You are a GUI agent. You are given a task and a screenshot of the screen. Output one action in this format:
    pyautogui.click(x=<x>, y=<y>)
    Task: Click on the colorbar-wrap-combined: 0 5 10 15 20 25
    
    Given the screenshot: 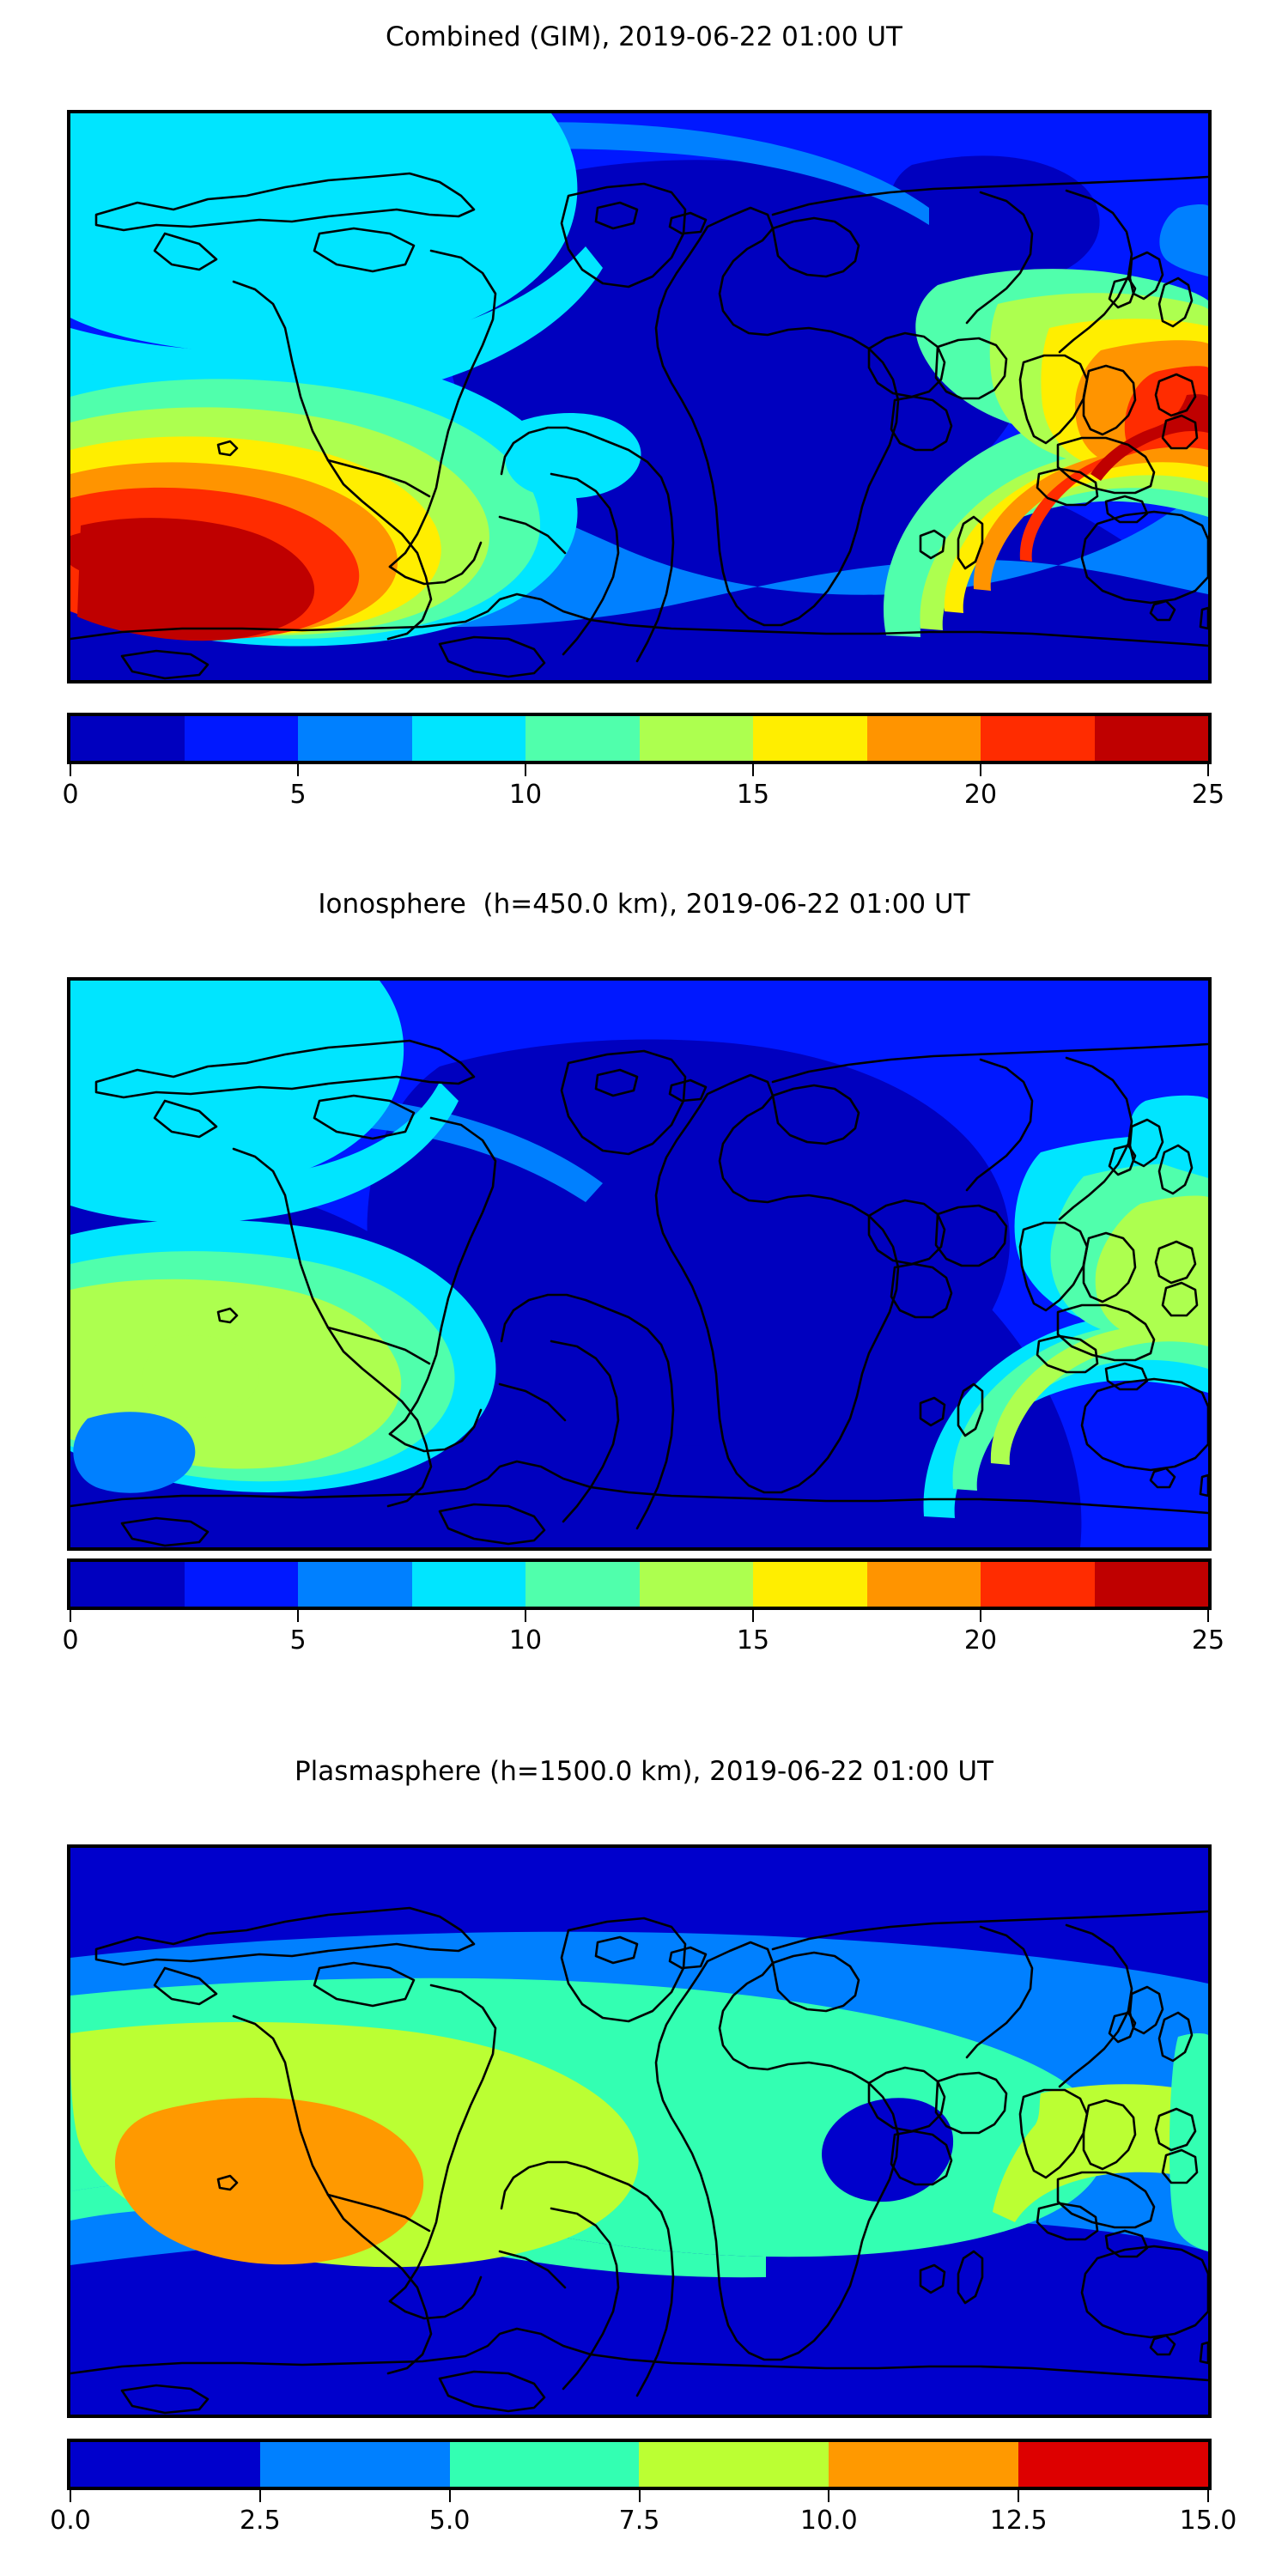 What is the action you would take?
    pyautogui.click(x=643, y=764)
    